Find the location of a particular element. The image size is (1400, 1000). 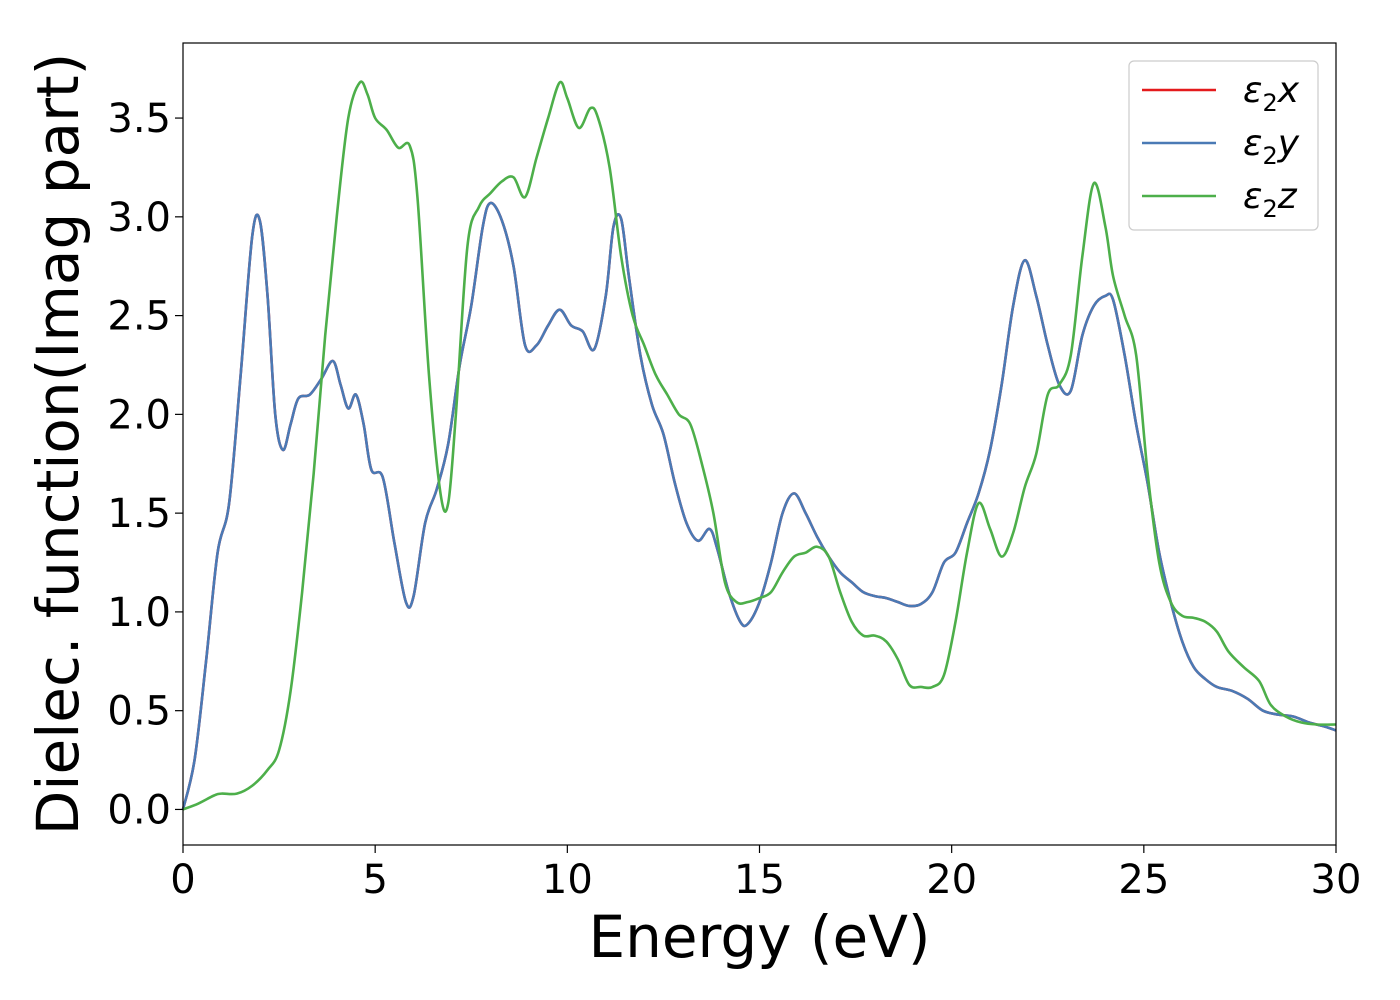

y-tick-label: 2.0 is located at coordinates (139, 415).